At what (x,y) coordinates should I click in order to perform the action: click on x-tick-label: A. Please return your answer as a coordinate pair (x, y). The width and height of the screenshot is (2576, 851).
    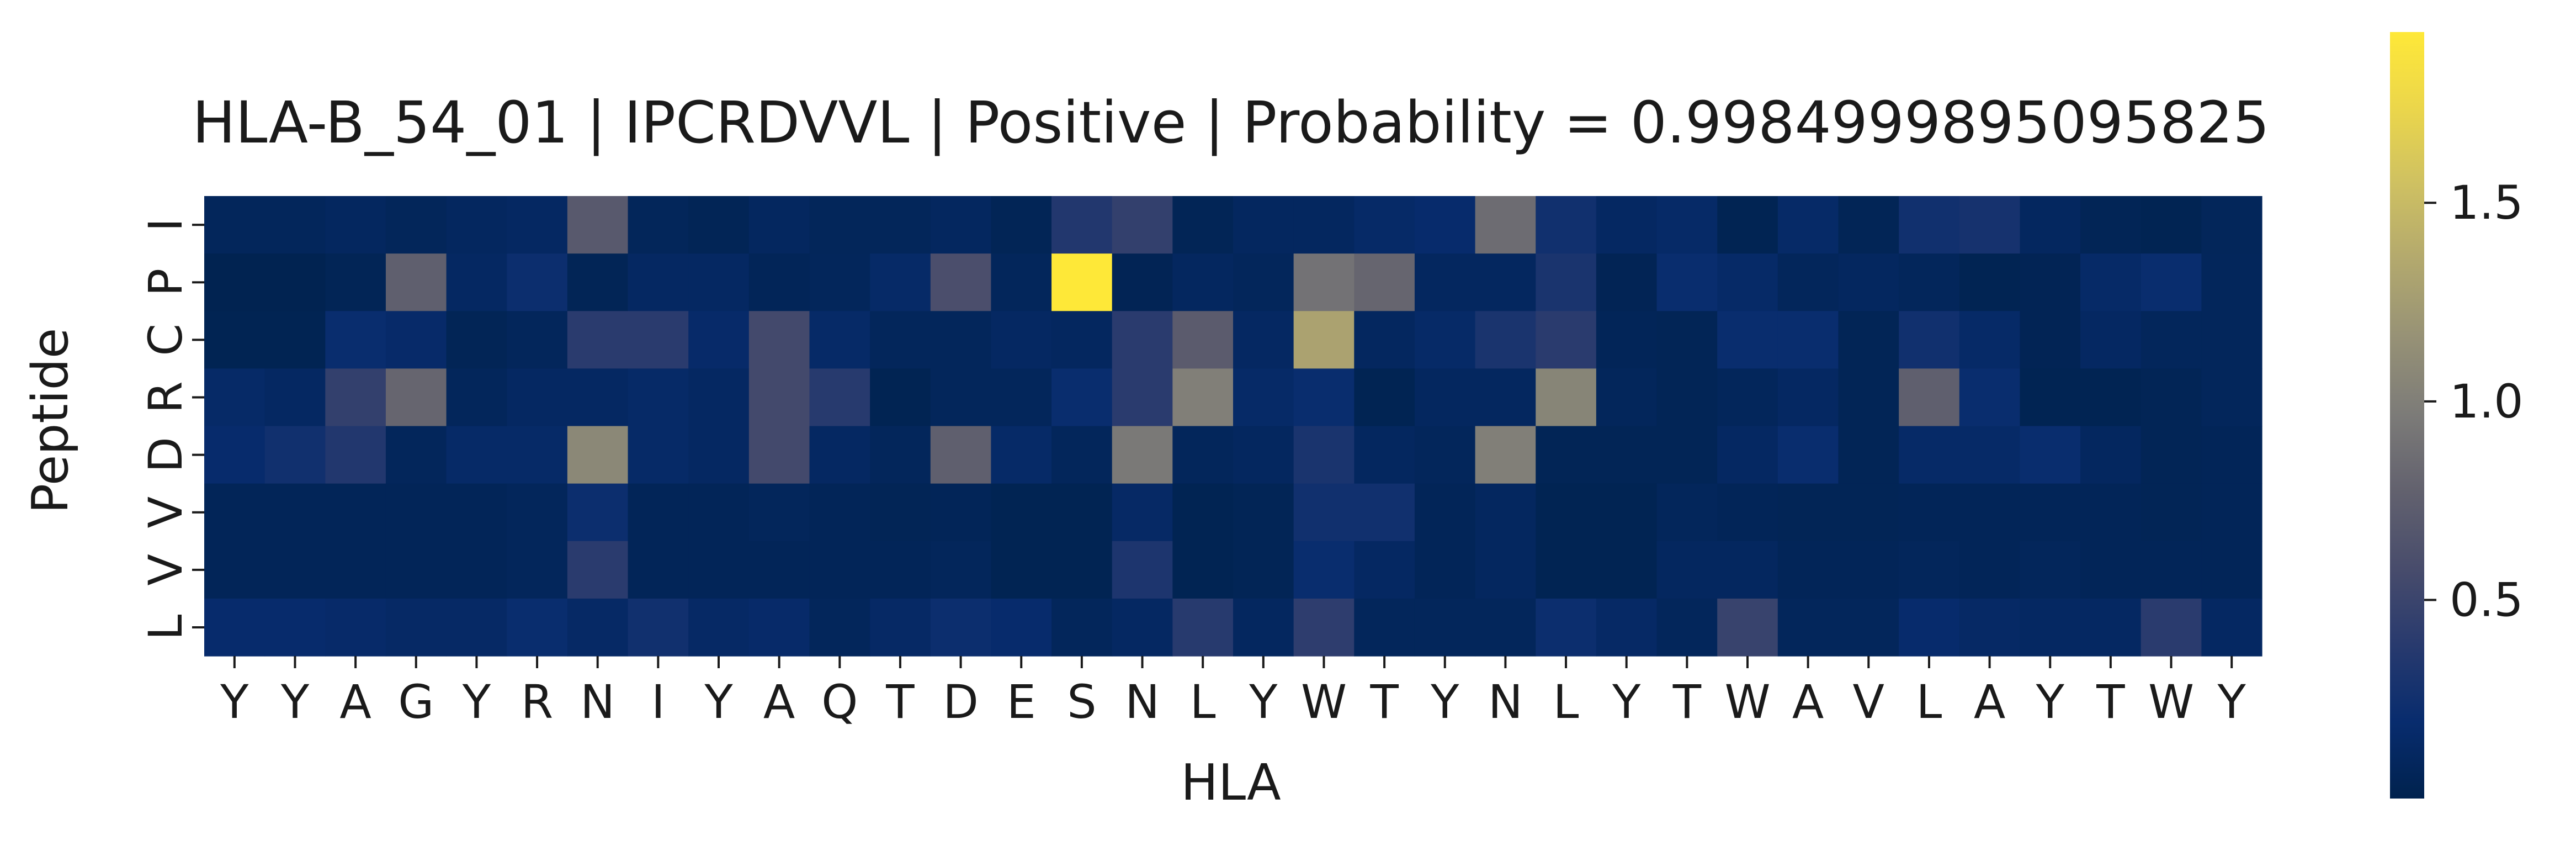
    Looking at the image, I should click on (1808, 702).